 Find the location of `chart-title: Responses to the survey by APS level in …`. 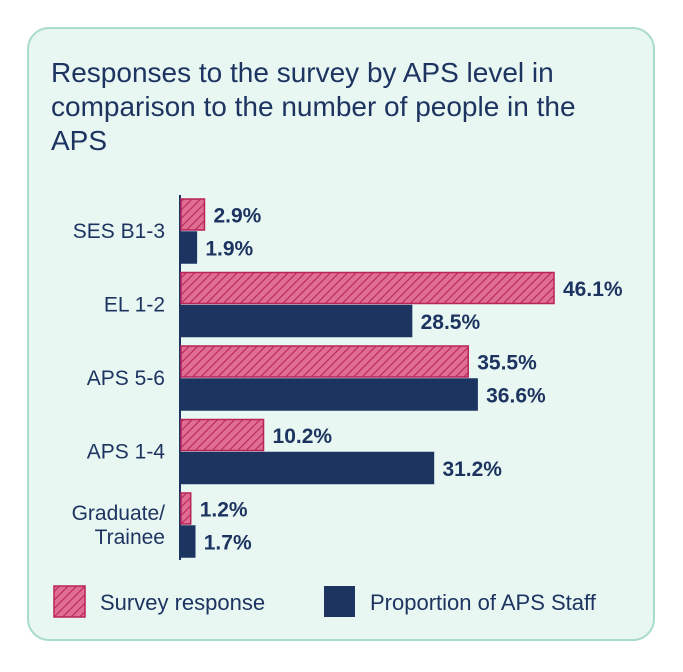

chart-title: Responses to the survey by APS level in … is located at coordinates (313, 106).